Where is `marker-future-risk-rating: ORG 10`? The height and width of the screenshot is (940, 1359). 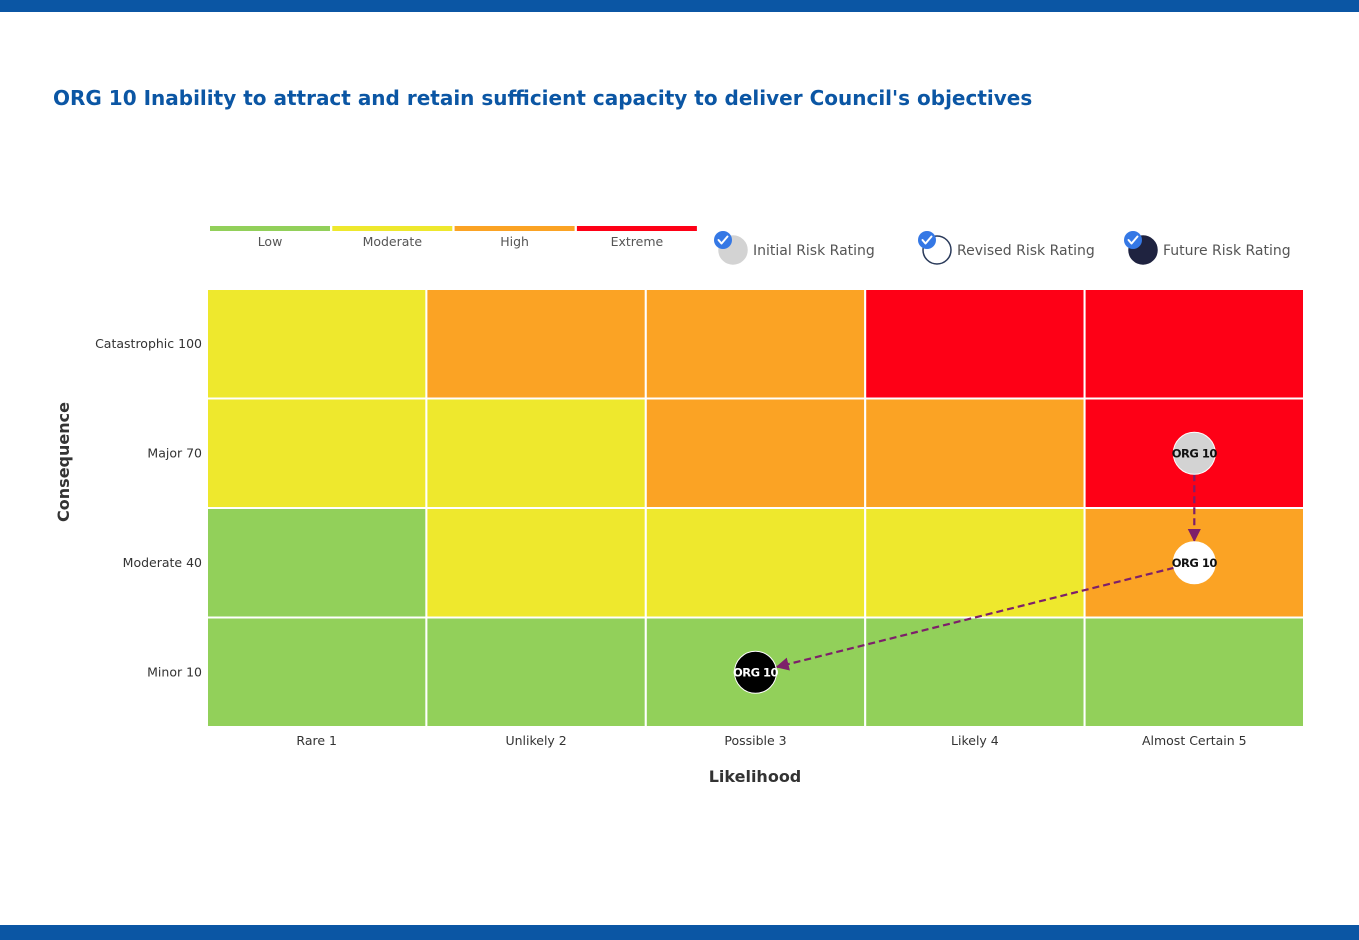
marker-future-risk-rating: ORG 10 is located at coordinates (756, 672).